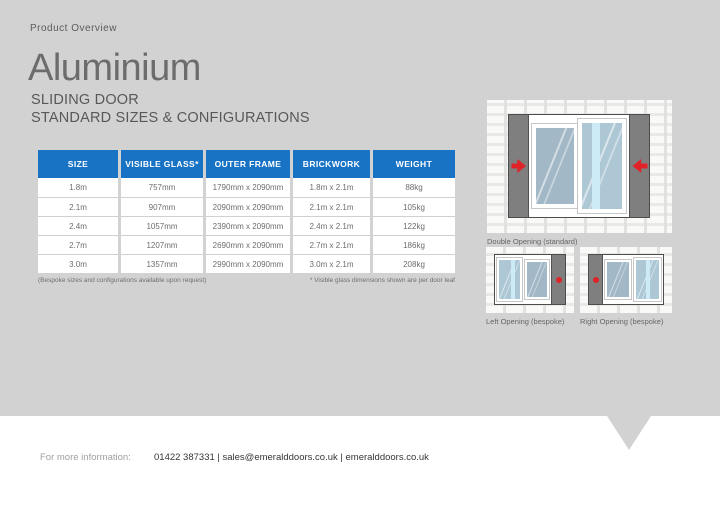  I want to click on table-cell: 2390mm x 2090mm, so click(248, 225).